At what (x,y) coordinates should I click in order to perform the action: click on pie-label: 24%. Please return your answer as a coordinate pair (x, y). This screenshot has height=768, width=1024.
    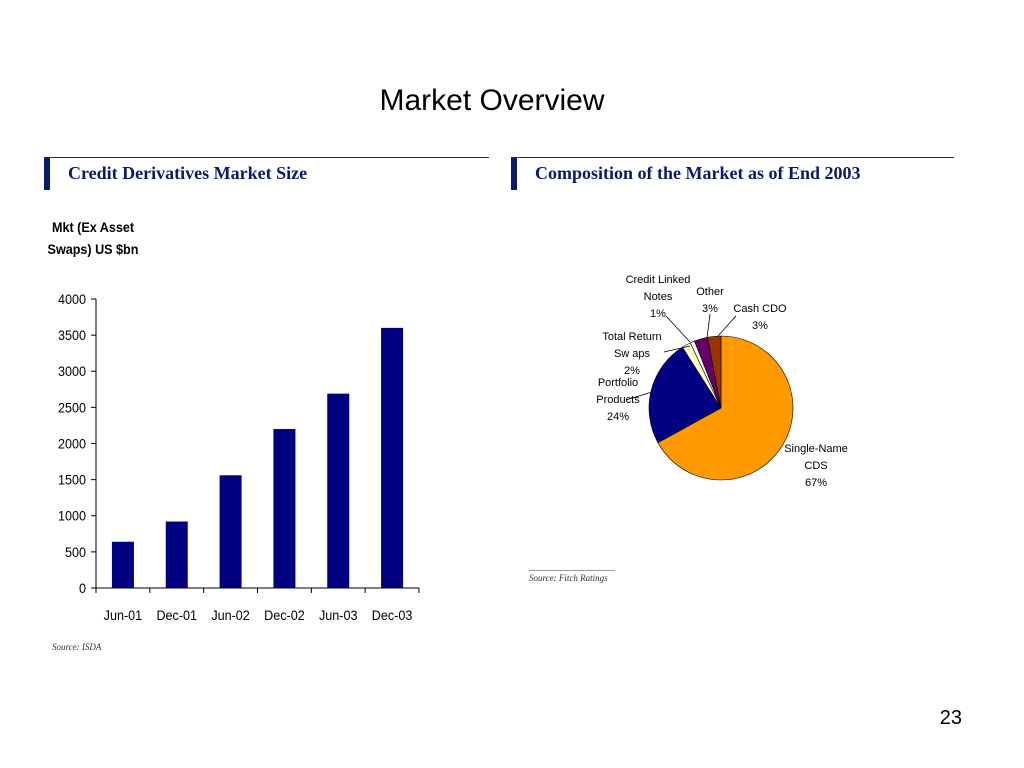
    Looking at the image, I should click on (618, 417).